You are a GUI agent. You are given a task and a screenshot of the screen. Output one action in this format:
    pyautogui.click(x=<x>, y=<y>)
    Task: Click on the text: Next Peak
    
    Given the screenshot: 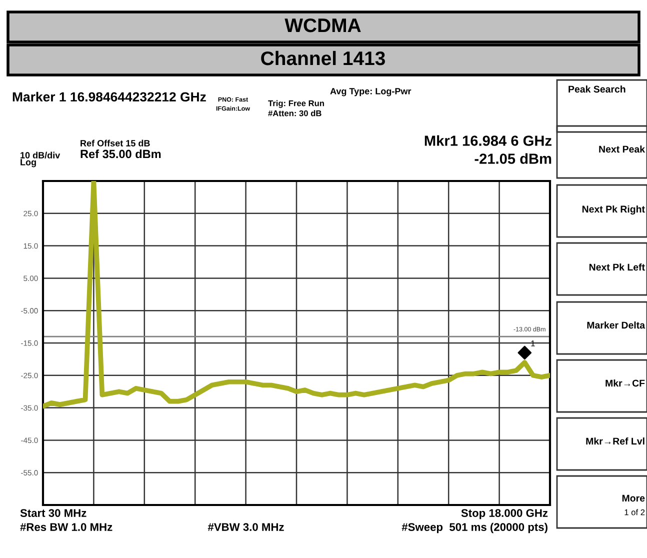 What is the action you would take?
    pyautogui.click(x=622, y=149)
    